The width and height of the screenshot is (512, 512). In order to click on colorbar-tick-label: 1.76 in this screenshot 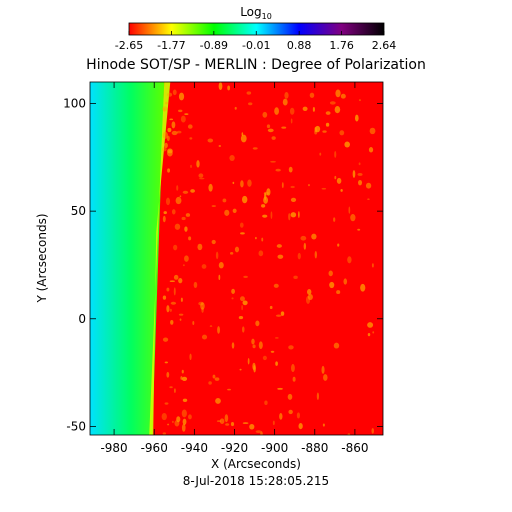, I will do `click(341, 45)`.